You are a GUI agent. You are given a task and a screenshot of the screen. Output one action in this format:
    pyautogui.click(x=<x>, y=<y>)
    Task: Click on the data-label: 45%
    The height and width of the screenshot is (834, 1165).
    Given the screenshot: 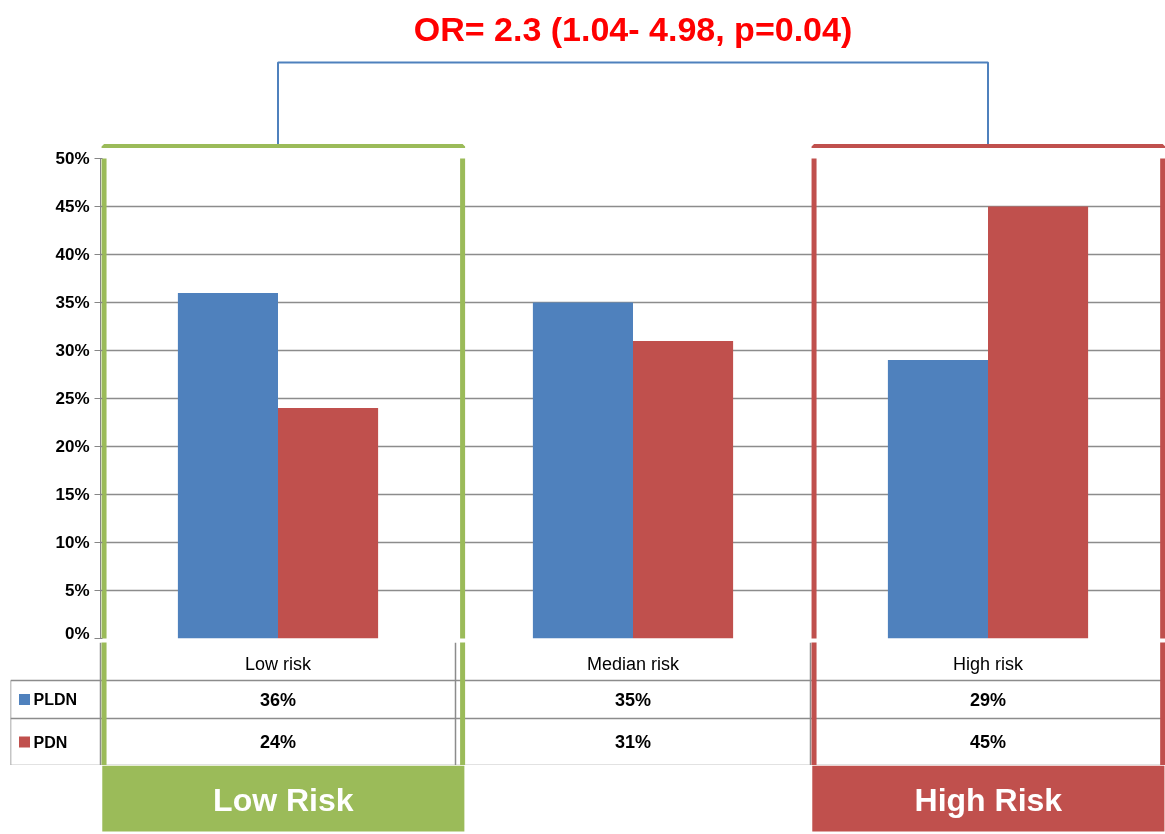 What is the action you would take?
    pyautogui.click(x=988, y=742)
    